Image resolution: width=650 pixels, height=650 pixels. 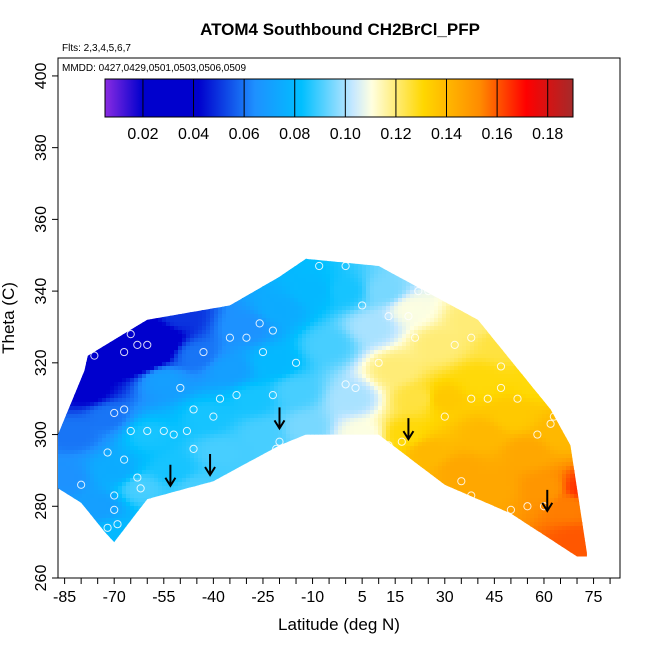 I want to click on x-tick-label: 15, so click(x=395, y=597).